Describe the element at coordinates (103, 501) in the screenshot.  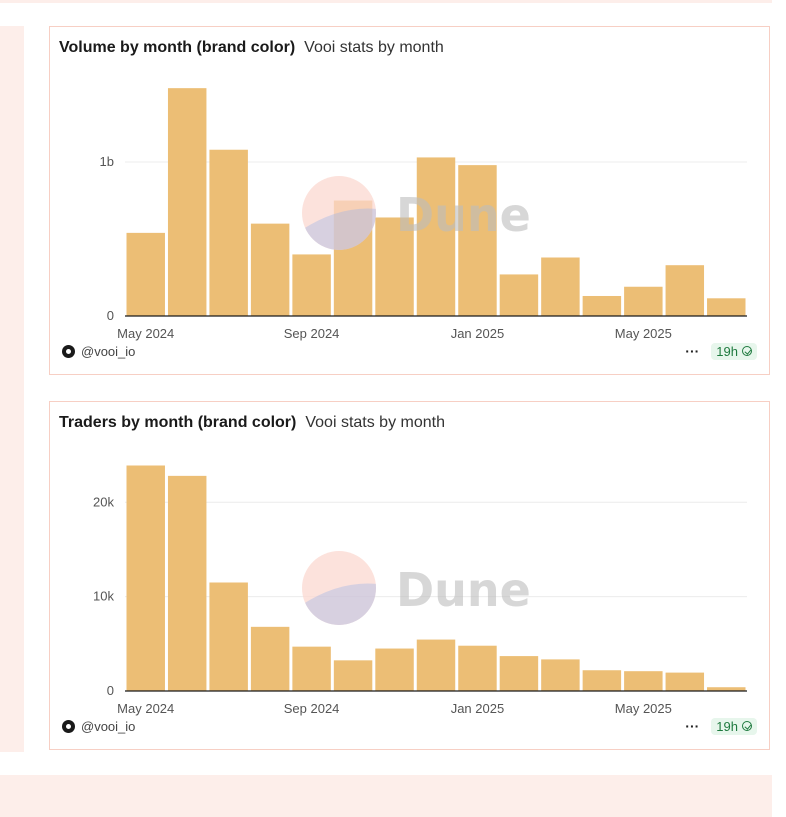
I see `y-tick-label: 20k` at that location.